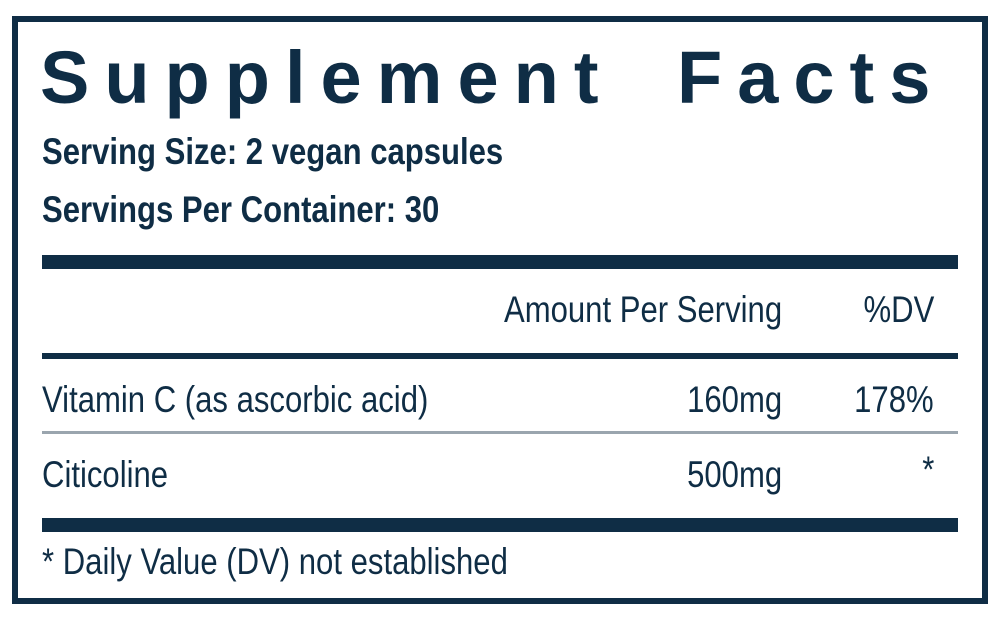 This screenshot has width=1000, height=617. Describe the element at coordinates (734, 399) in the screenshot. I see `nutrient-amount: 160mg` at that location.